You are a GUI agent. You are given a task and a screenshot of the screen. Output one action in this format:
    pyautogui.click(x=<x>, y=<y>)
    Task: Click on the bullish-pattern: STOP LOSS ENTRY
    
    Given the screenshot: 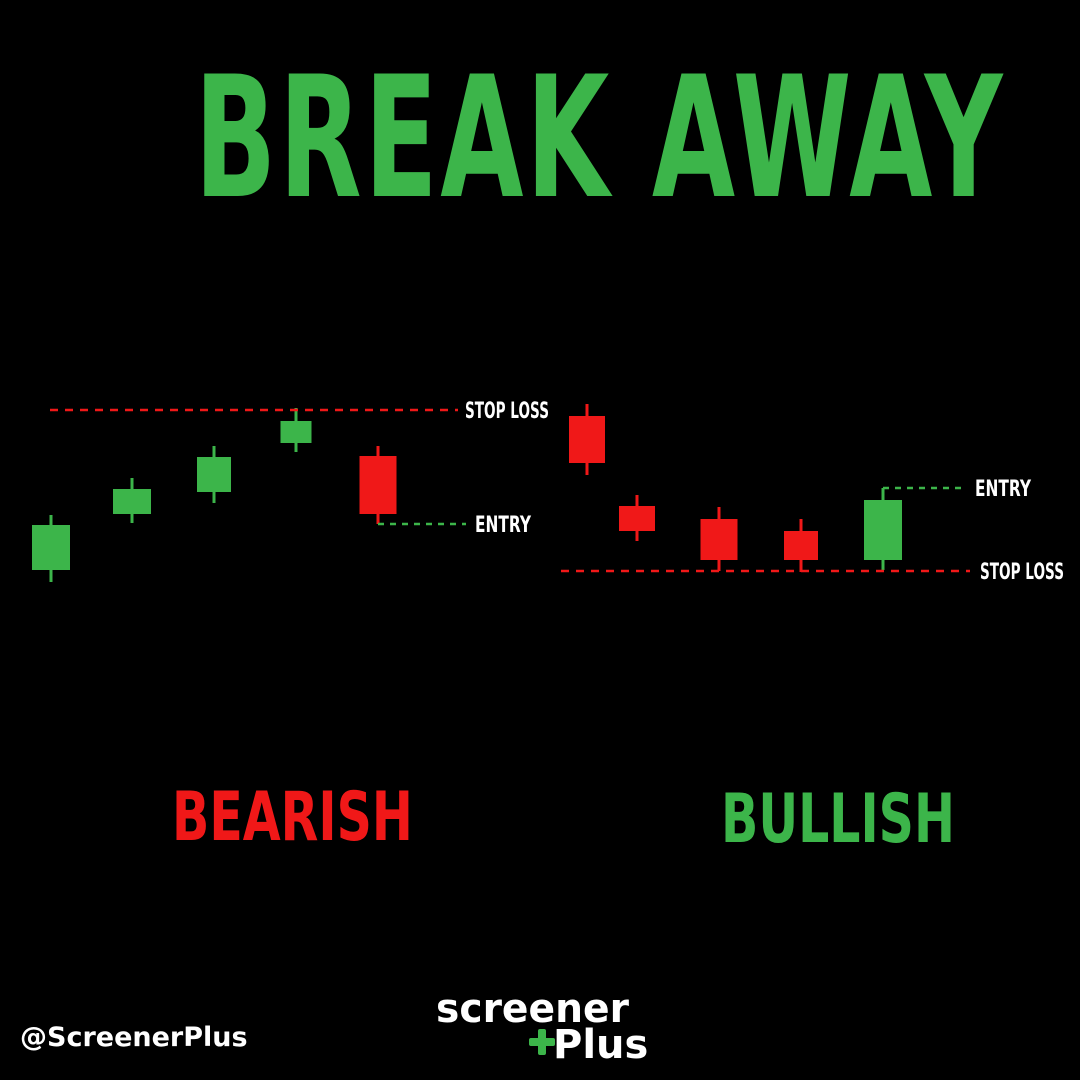 What is the action you would take?
    pyautogui.click(x=812, y=494)
    